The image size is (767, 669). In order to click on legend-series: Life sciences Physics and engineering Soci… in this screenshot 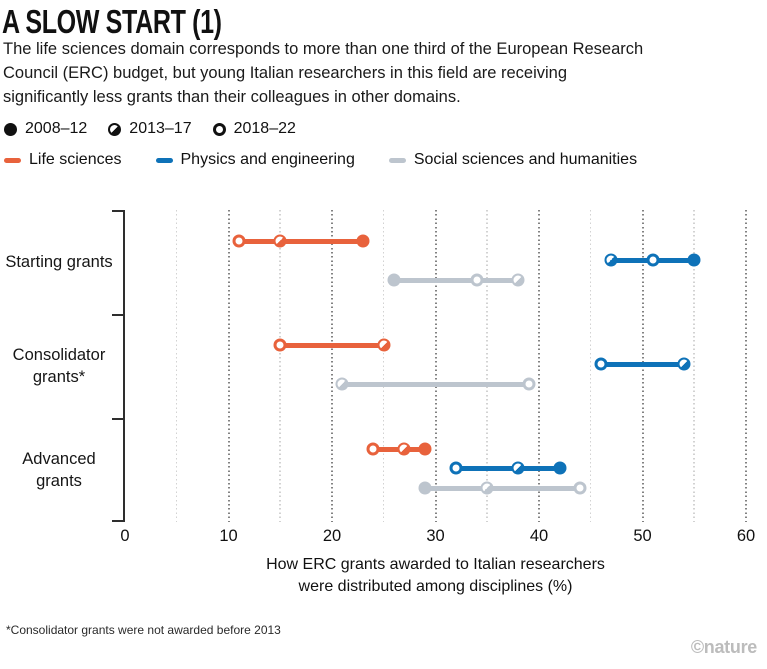, I will do `click(320, 160)`.